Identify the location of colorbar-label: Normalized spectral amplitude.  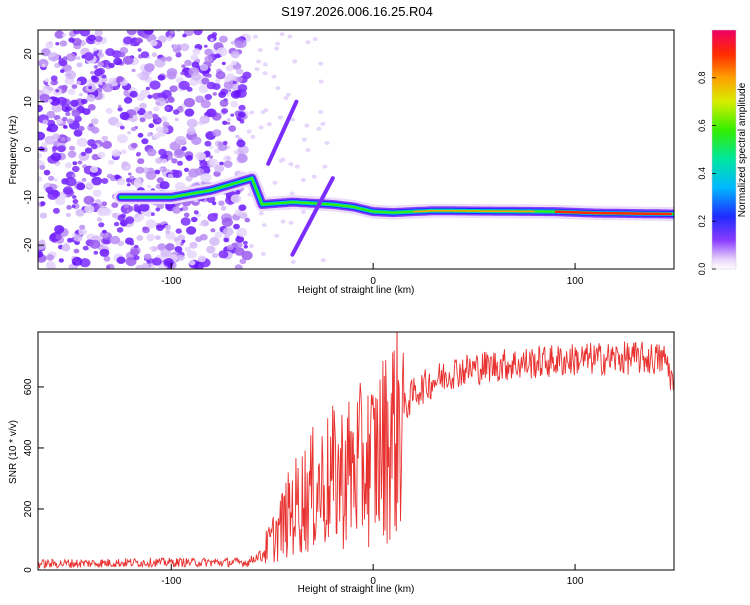
(742, 149).